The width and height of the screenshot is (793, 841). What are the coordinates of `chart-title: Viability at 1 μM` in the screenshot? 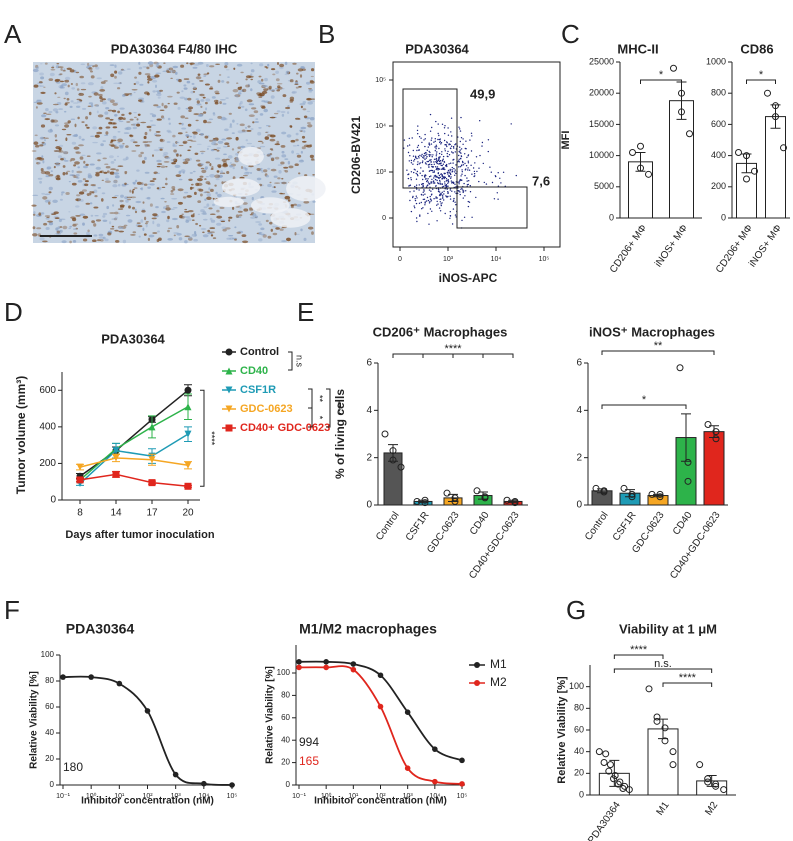 It's located at (668, 628).